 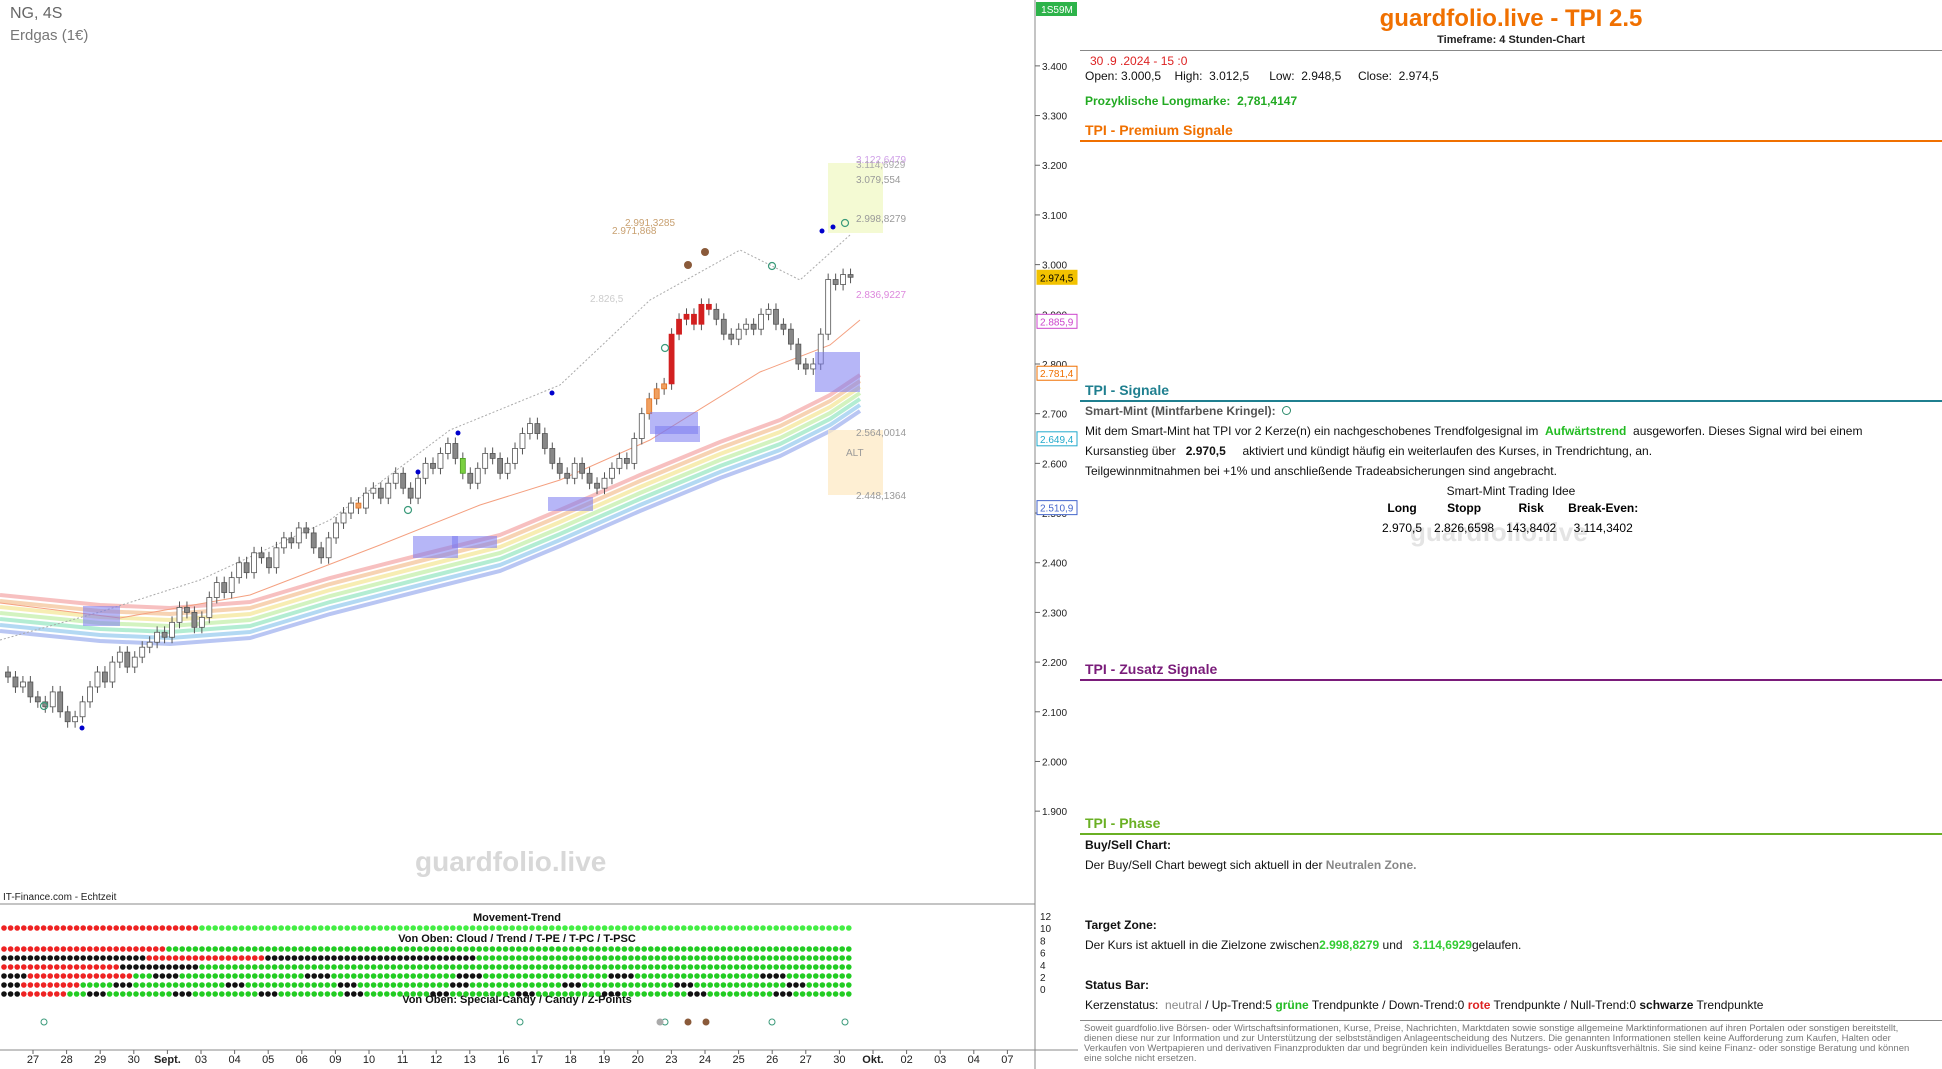 I want to click on x-tick-label: 07, so click(x=1007, y=1060).